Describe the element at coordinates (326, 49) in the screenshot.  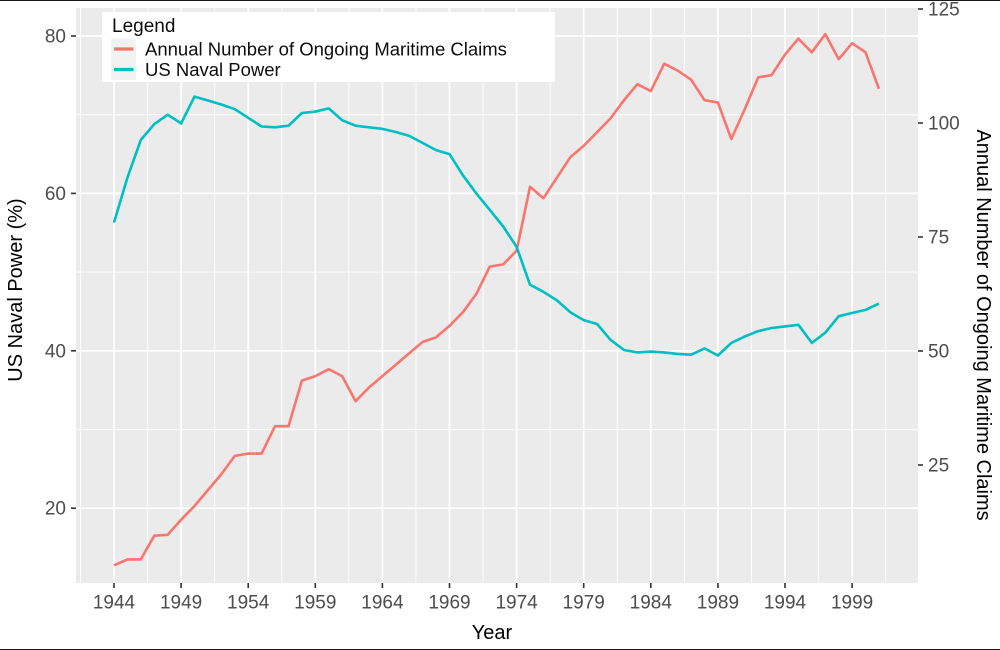
I see `legend-item-claims-label: Annual Number of Ongoing Maritime Claims` at that location.